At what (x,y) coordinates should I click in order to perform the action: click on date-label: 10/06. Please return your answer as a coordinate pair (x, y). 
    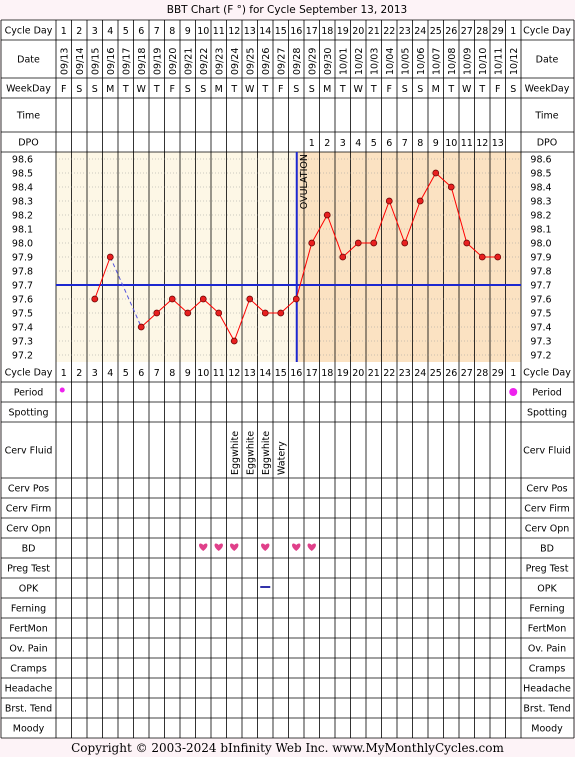
    Looking at the image, I should click on (421, 61).